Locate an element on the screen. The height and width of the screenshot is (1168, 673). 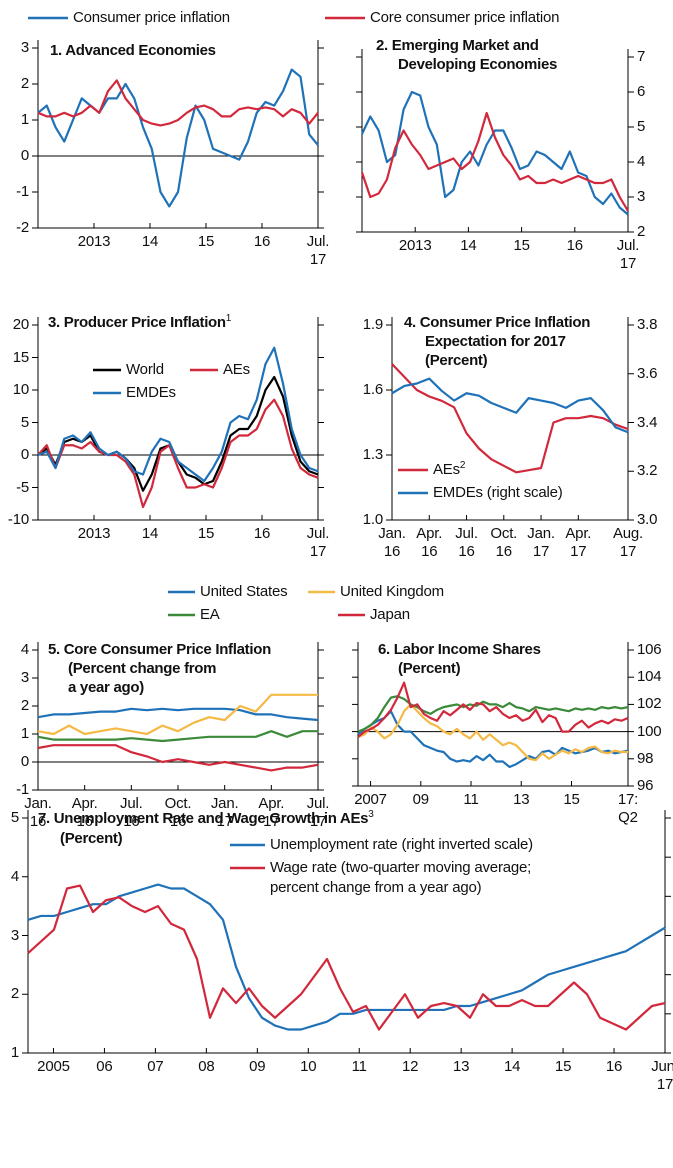
panel-title: 1. Advanced Economies is located at coordinates (133, 50).